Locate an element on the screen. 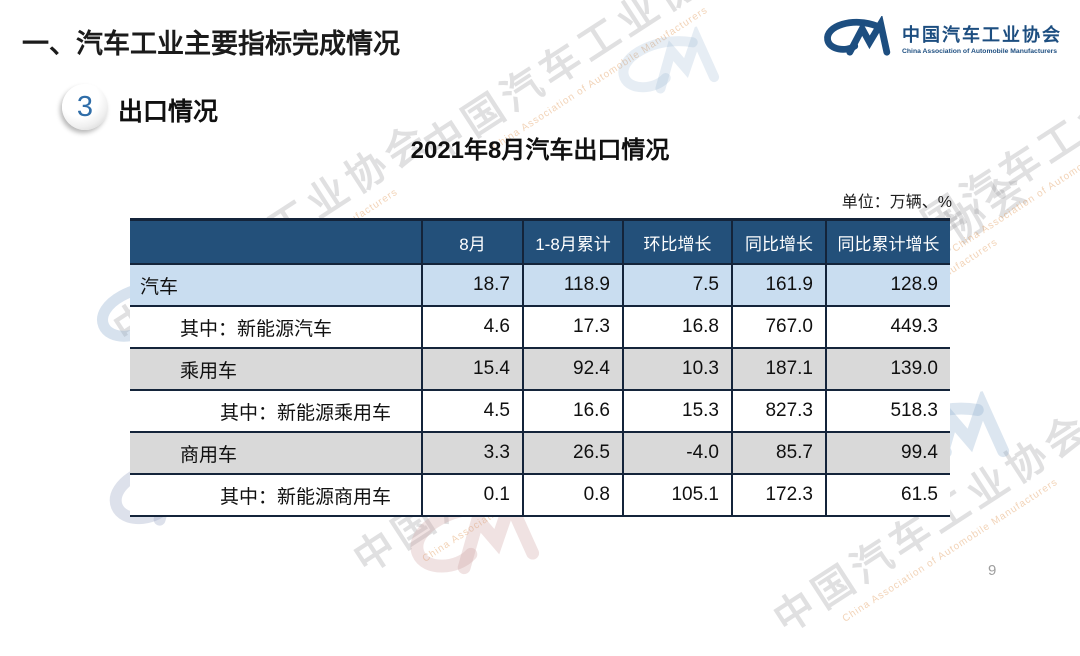 The width and height of the screenshot is (1080, 656). row-label: 乘用车 is located at coordinates (276, 369).